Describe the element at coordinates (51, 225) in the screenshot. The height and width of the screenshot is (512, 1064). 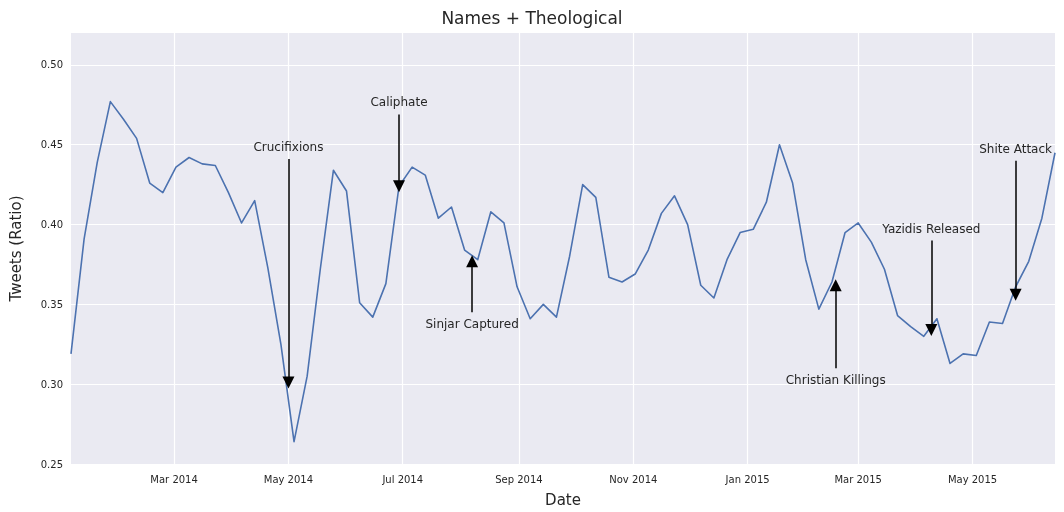
I see `y-tick-label: 0.40` at that location.